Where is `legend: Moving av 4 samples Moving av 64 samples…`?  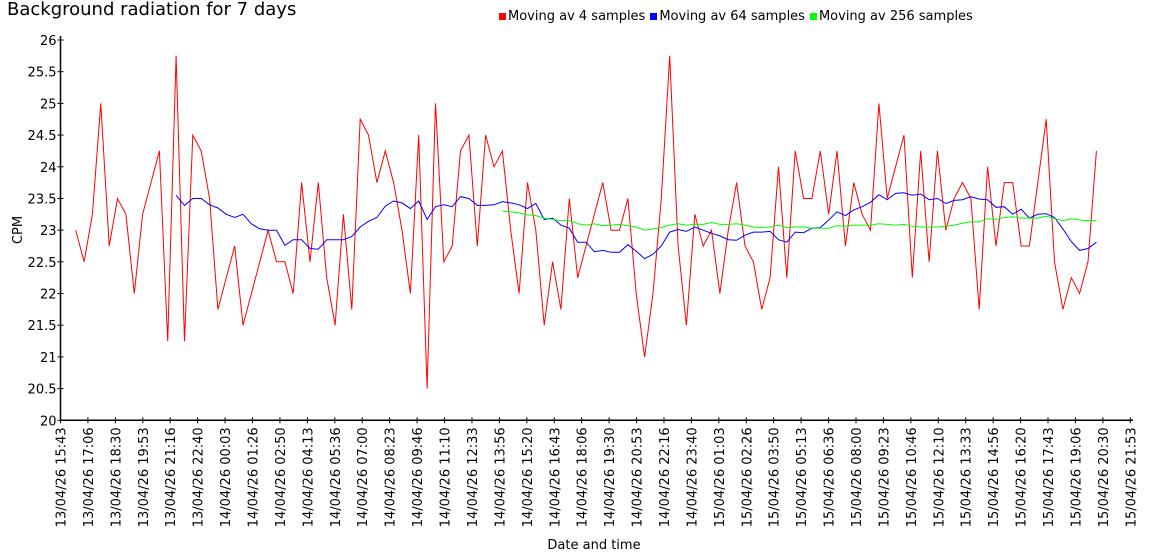
legend: Moving av 4 samples Moving av 64 samples… is located at coordinates (738, 16).